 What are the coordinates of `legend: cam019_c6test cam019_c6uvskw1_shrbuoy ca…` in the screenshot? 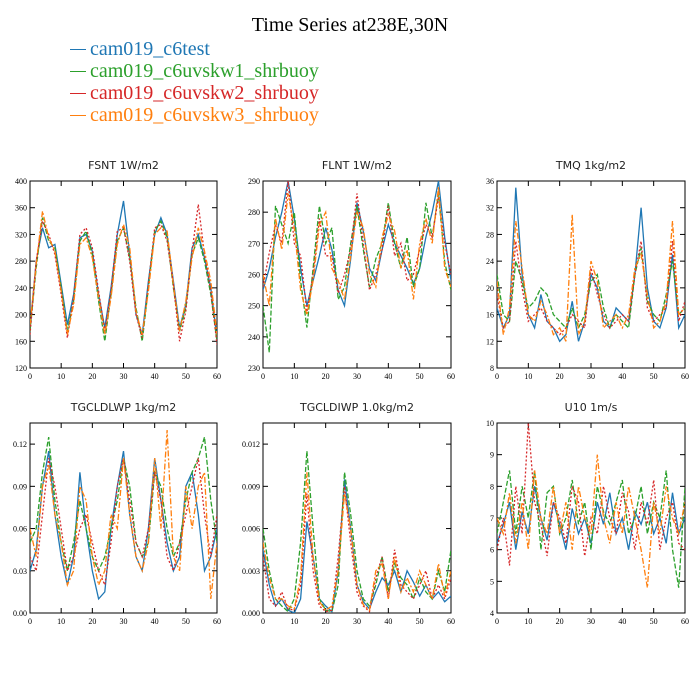 It's located at (194, 82).